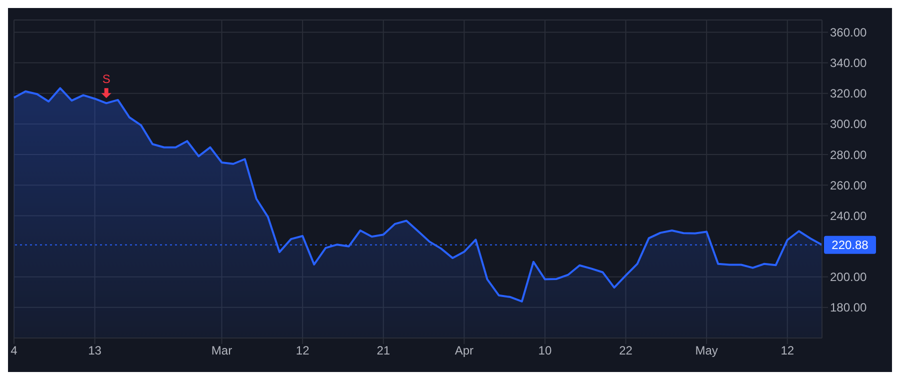 This screenshot has width=900, height=380. Describe the element at coordinates (106, 79) in the screenshot. I see `annotation: S` at that location.